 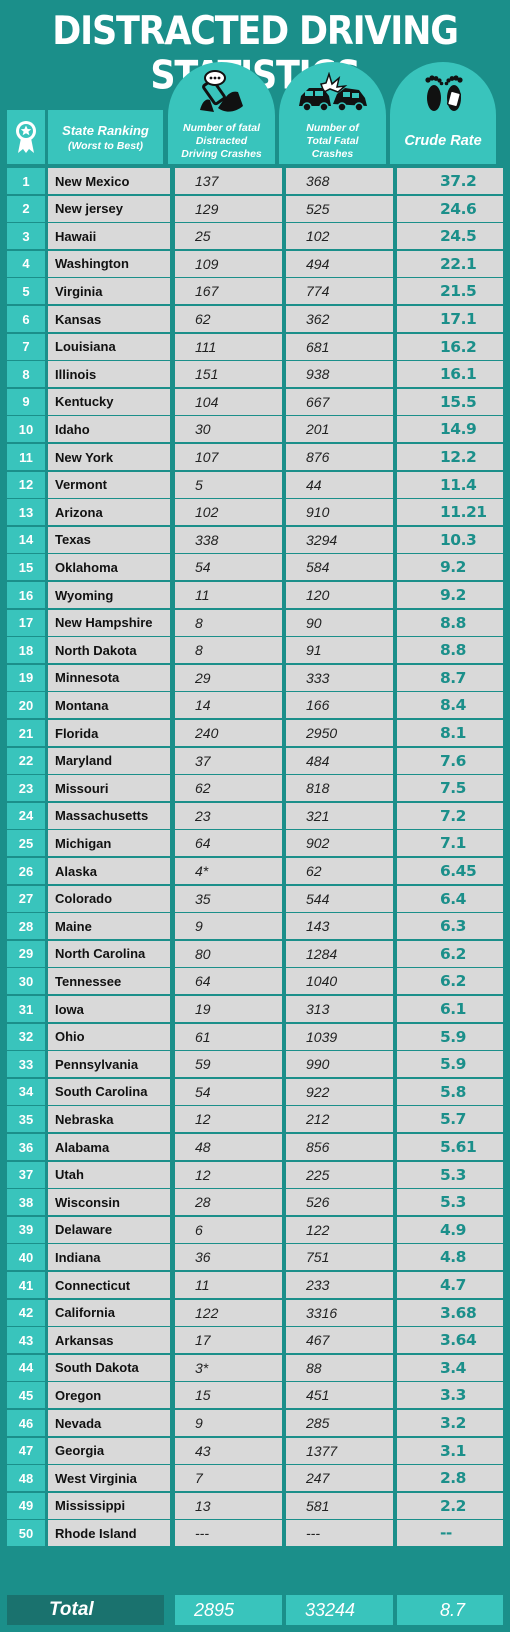 What do you see at coordinates (339, 1285) in the screenshot?
I see `total-crashes-cell: 233` at bounding box center [339, 1285].